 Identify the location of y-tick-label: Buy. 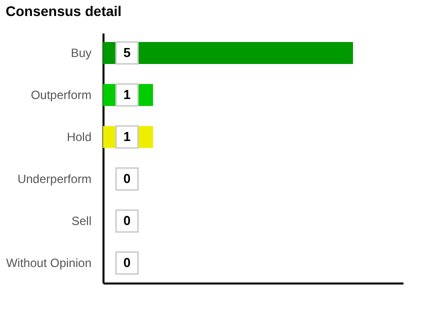
(81, 53).